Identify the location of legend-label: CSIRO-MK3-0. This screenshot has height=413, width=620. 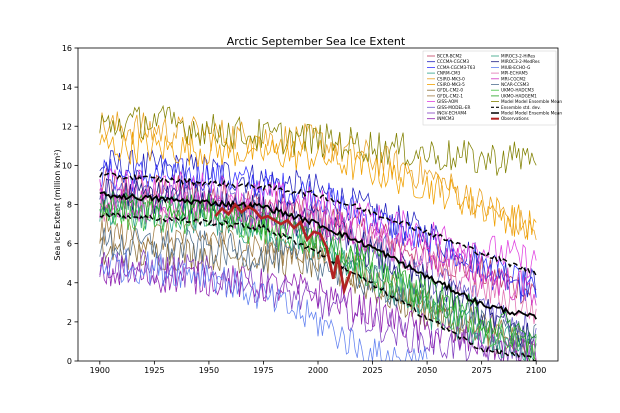
(451, 78).